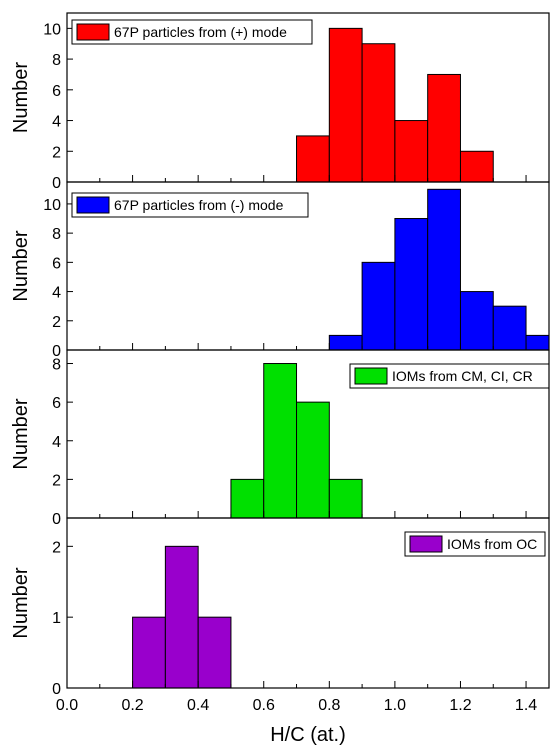 This screenshot has width=550, height=749. Describe the element at coordinates (199, 205) in the screenshot. I see `legend-label: 67P particles from (-) mode` at that location.